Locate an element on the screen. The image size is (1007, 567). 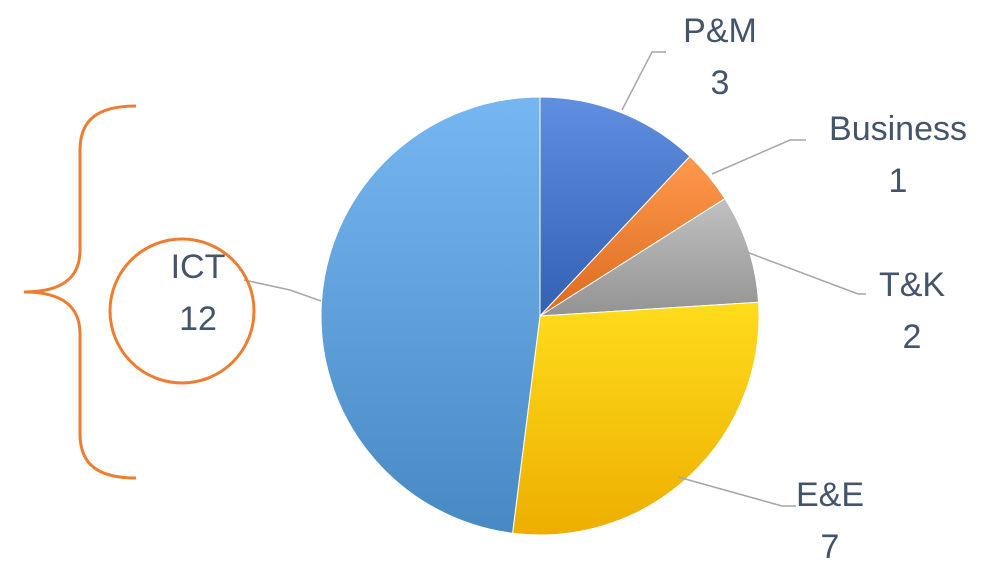
data-label-category: E&E is located at coordinates (830, 495).